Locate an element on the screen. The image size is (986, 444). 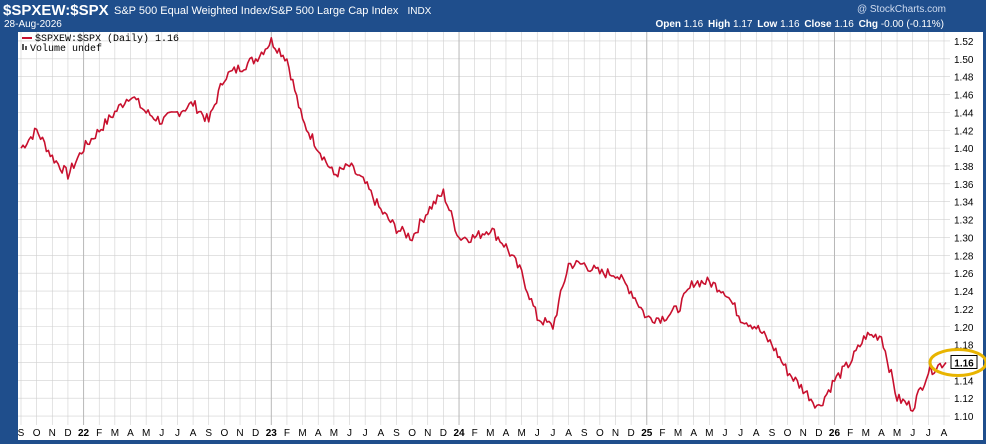
low-value: 1.16 is located at coordinates (790, 24).